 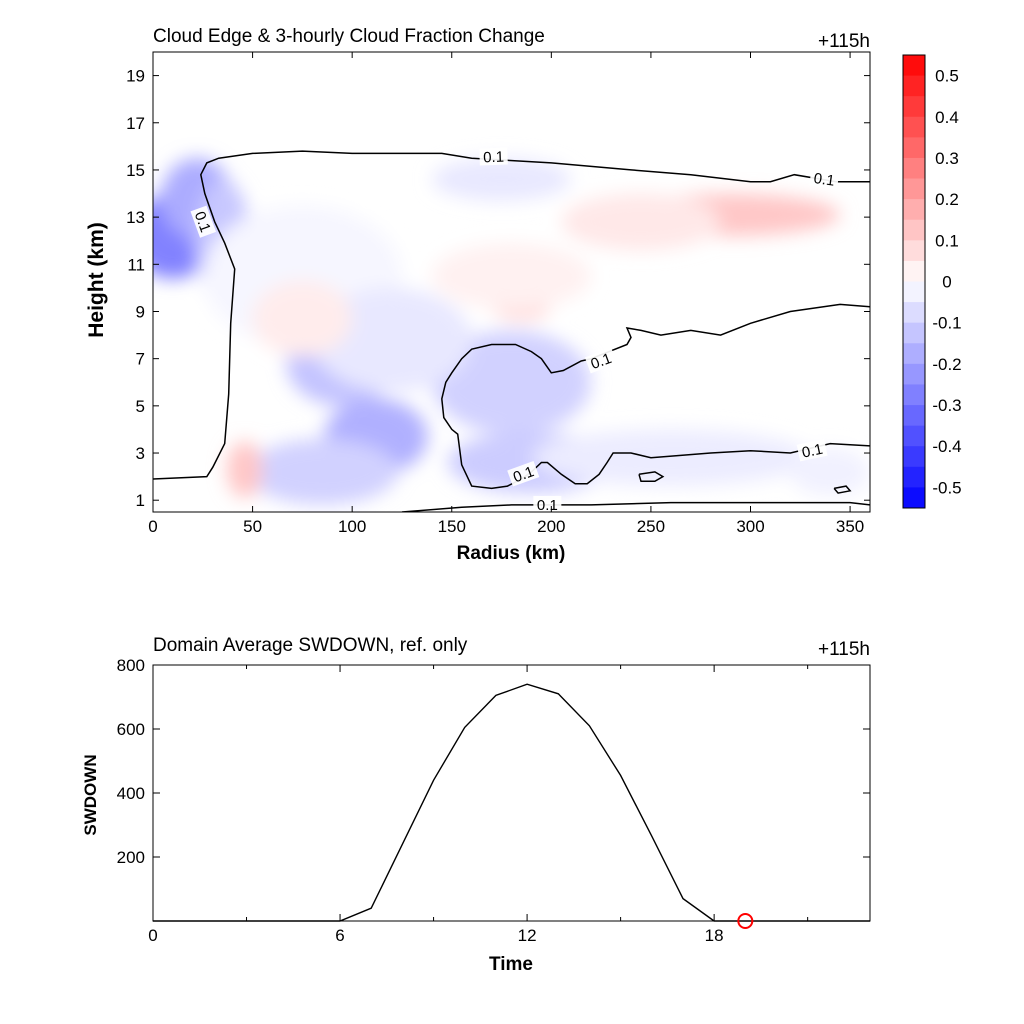 What do you see at coordinates (946, 487) in the screenshot?
I see `colorbar-label: -0.5` at bounding box center [946, 487].